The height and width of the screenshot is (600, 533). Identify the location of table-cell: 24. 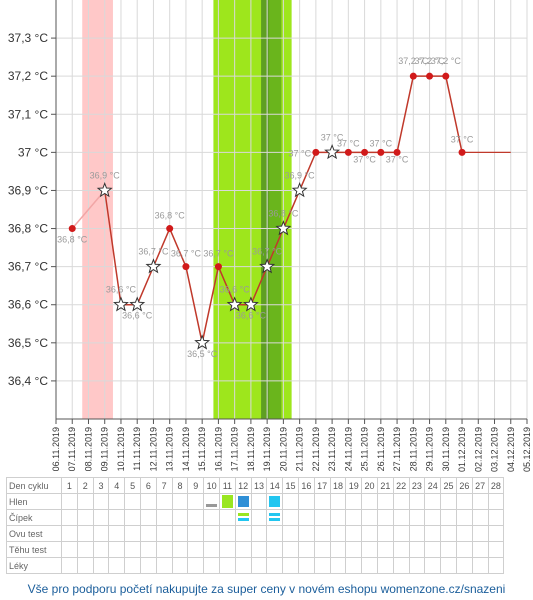
(433, 485).